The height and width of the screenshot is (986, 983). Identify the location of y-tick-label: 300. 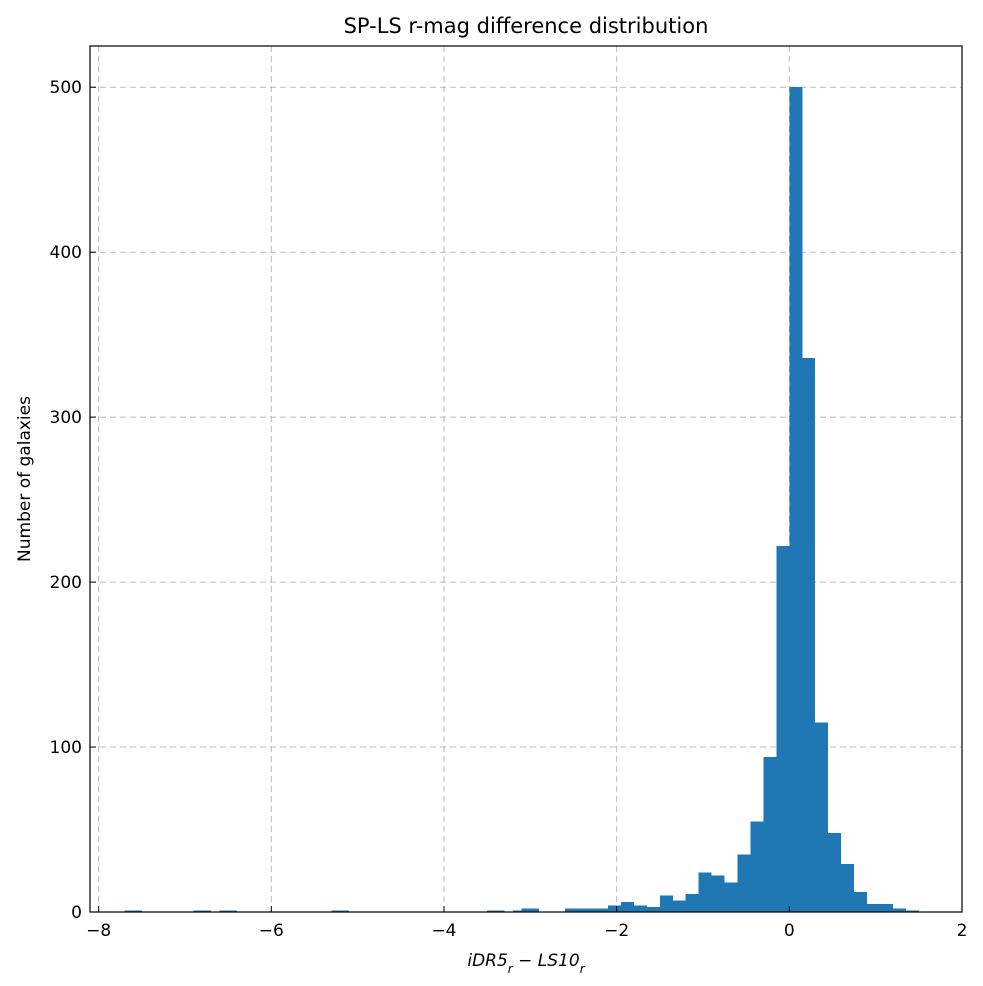
(66, 418).